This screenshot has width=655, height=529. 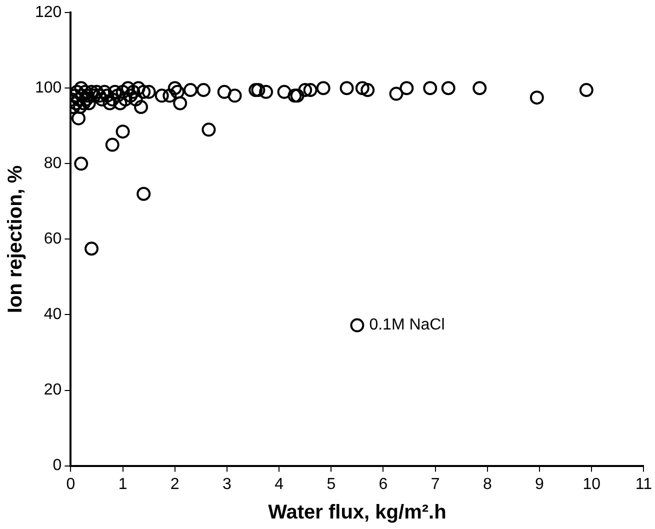 What do you see at coordinates (53, 239) in the screenshot?
I see `y-tick-label: 60` at bounding box center [53, 239].